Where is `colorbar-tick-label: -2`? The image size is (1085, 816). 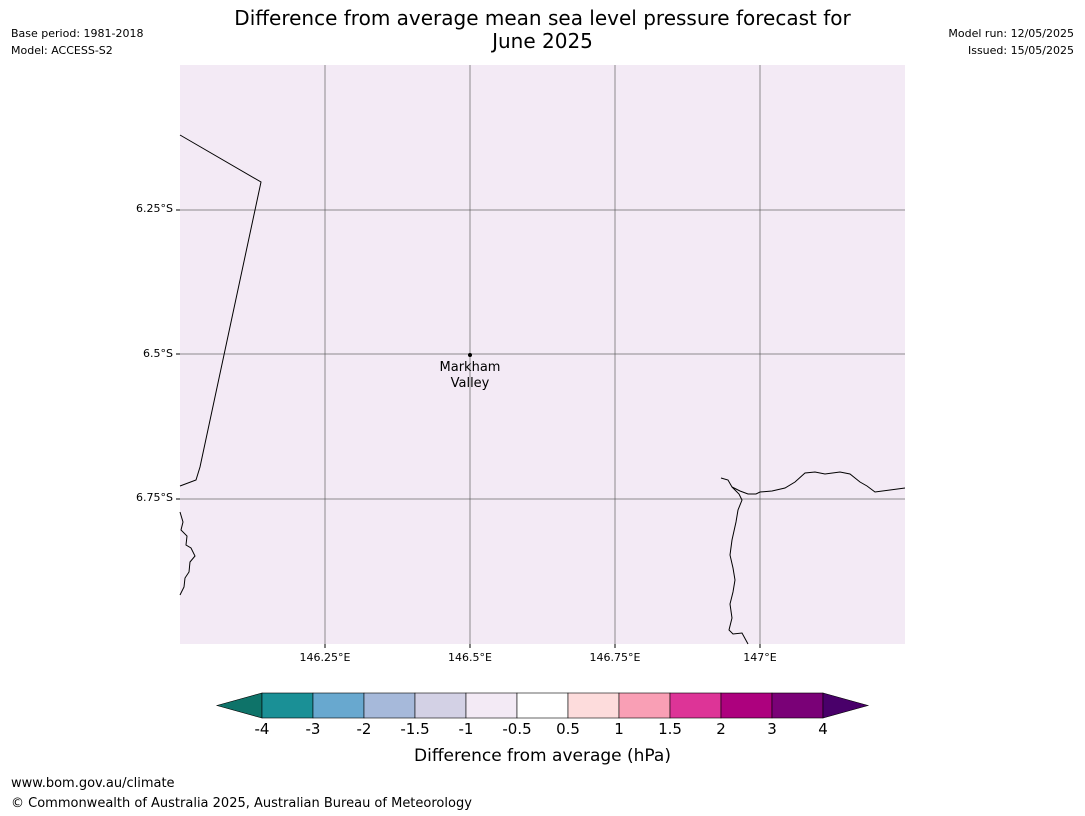 colorbar-tick-label: -2 is located at coordinates (364, 729).